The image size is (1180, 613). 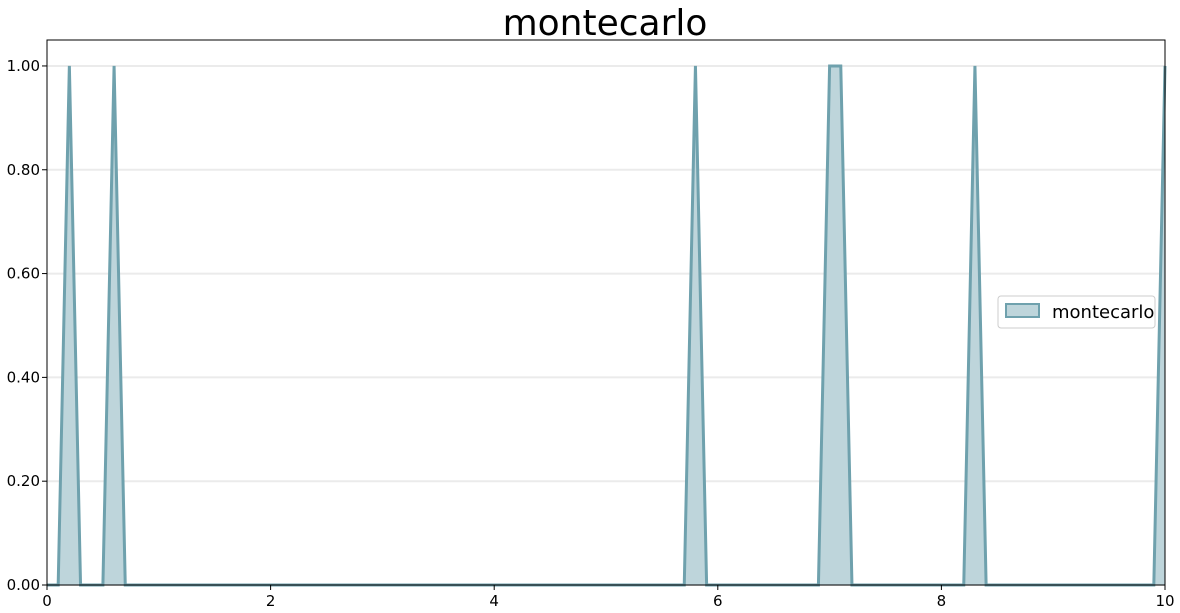 What do you see at coordinates (605, 23) in the screenshot?
I see `chart-title: montecarlo` at bounding box center [605, 23].